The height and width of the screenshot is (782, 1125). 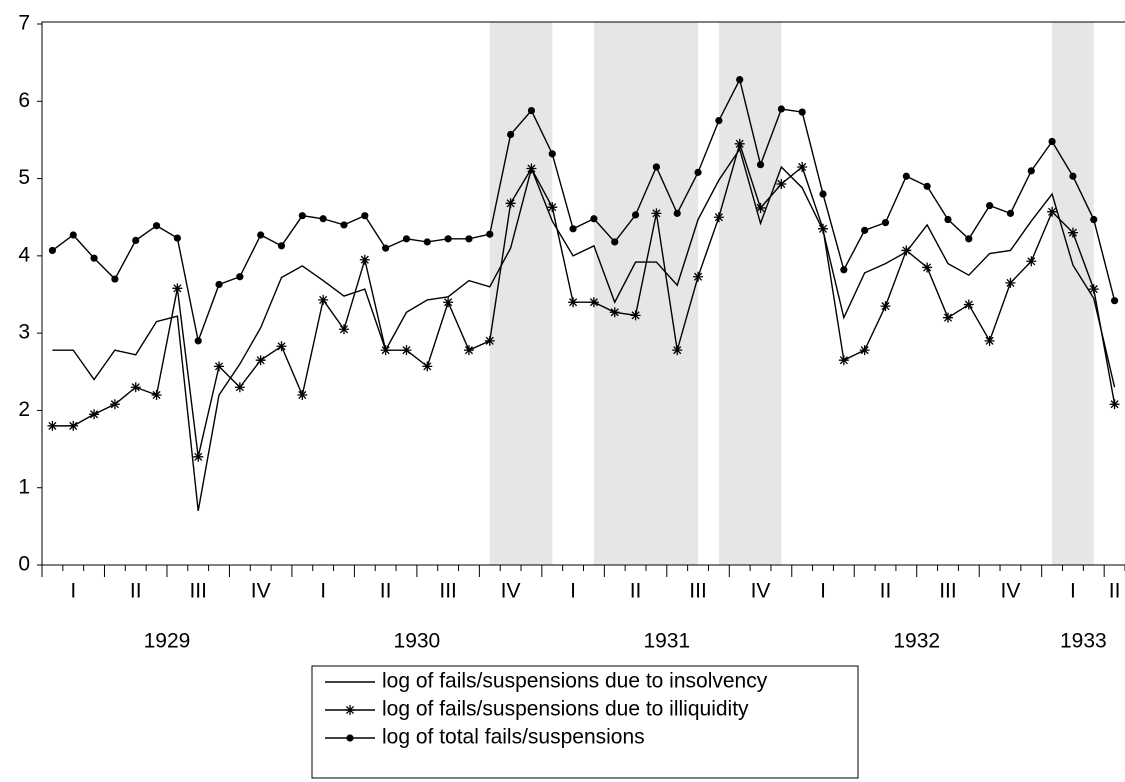 What do you see at coordinates (24, 100) in the screenshot?
I see `y-tick-label: 6` at bounding box center [24, 100].